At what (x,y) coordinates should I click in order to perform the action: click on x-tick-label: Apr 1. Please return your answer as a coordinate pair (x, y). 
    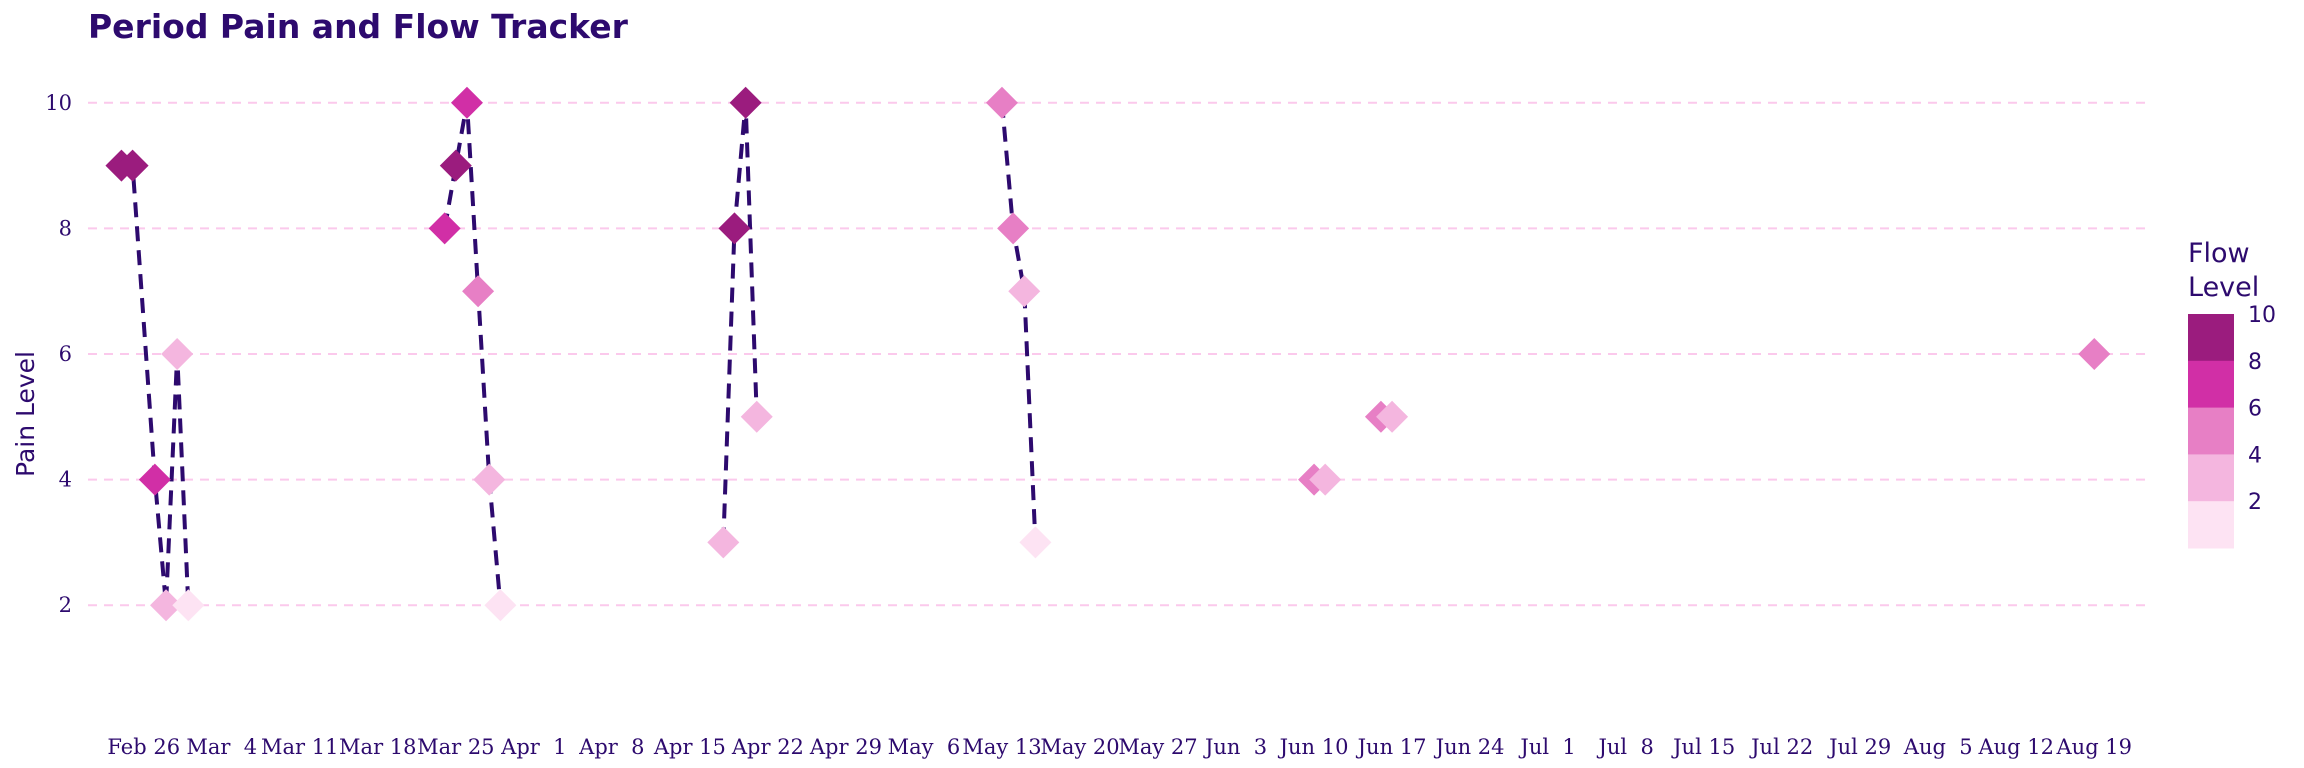
    Looking at the image, I should click on (533, 747).